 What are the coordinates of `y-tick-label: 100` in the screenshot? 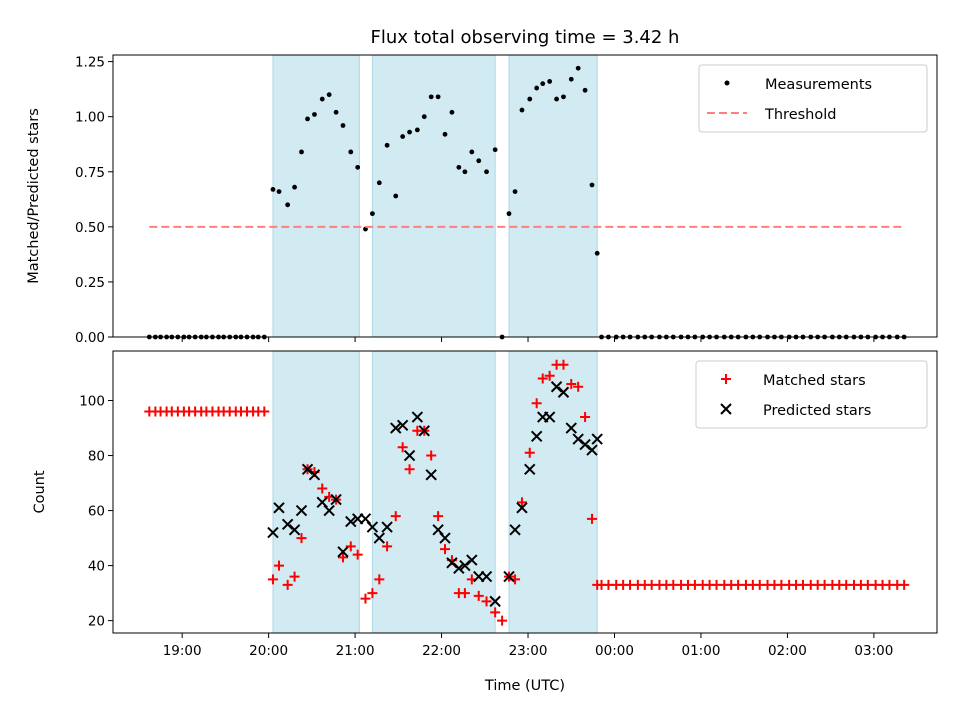 It's located at (92, 402).